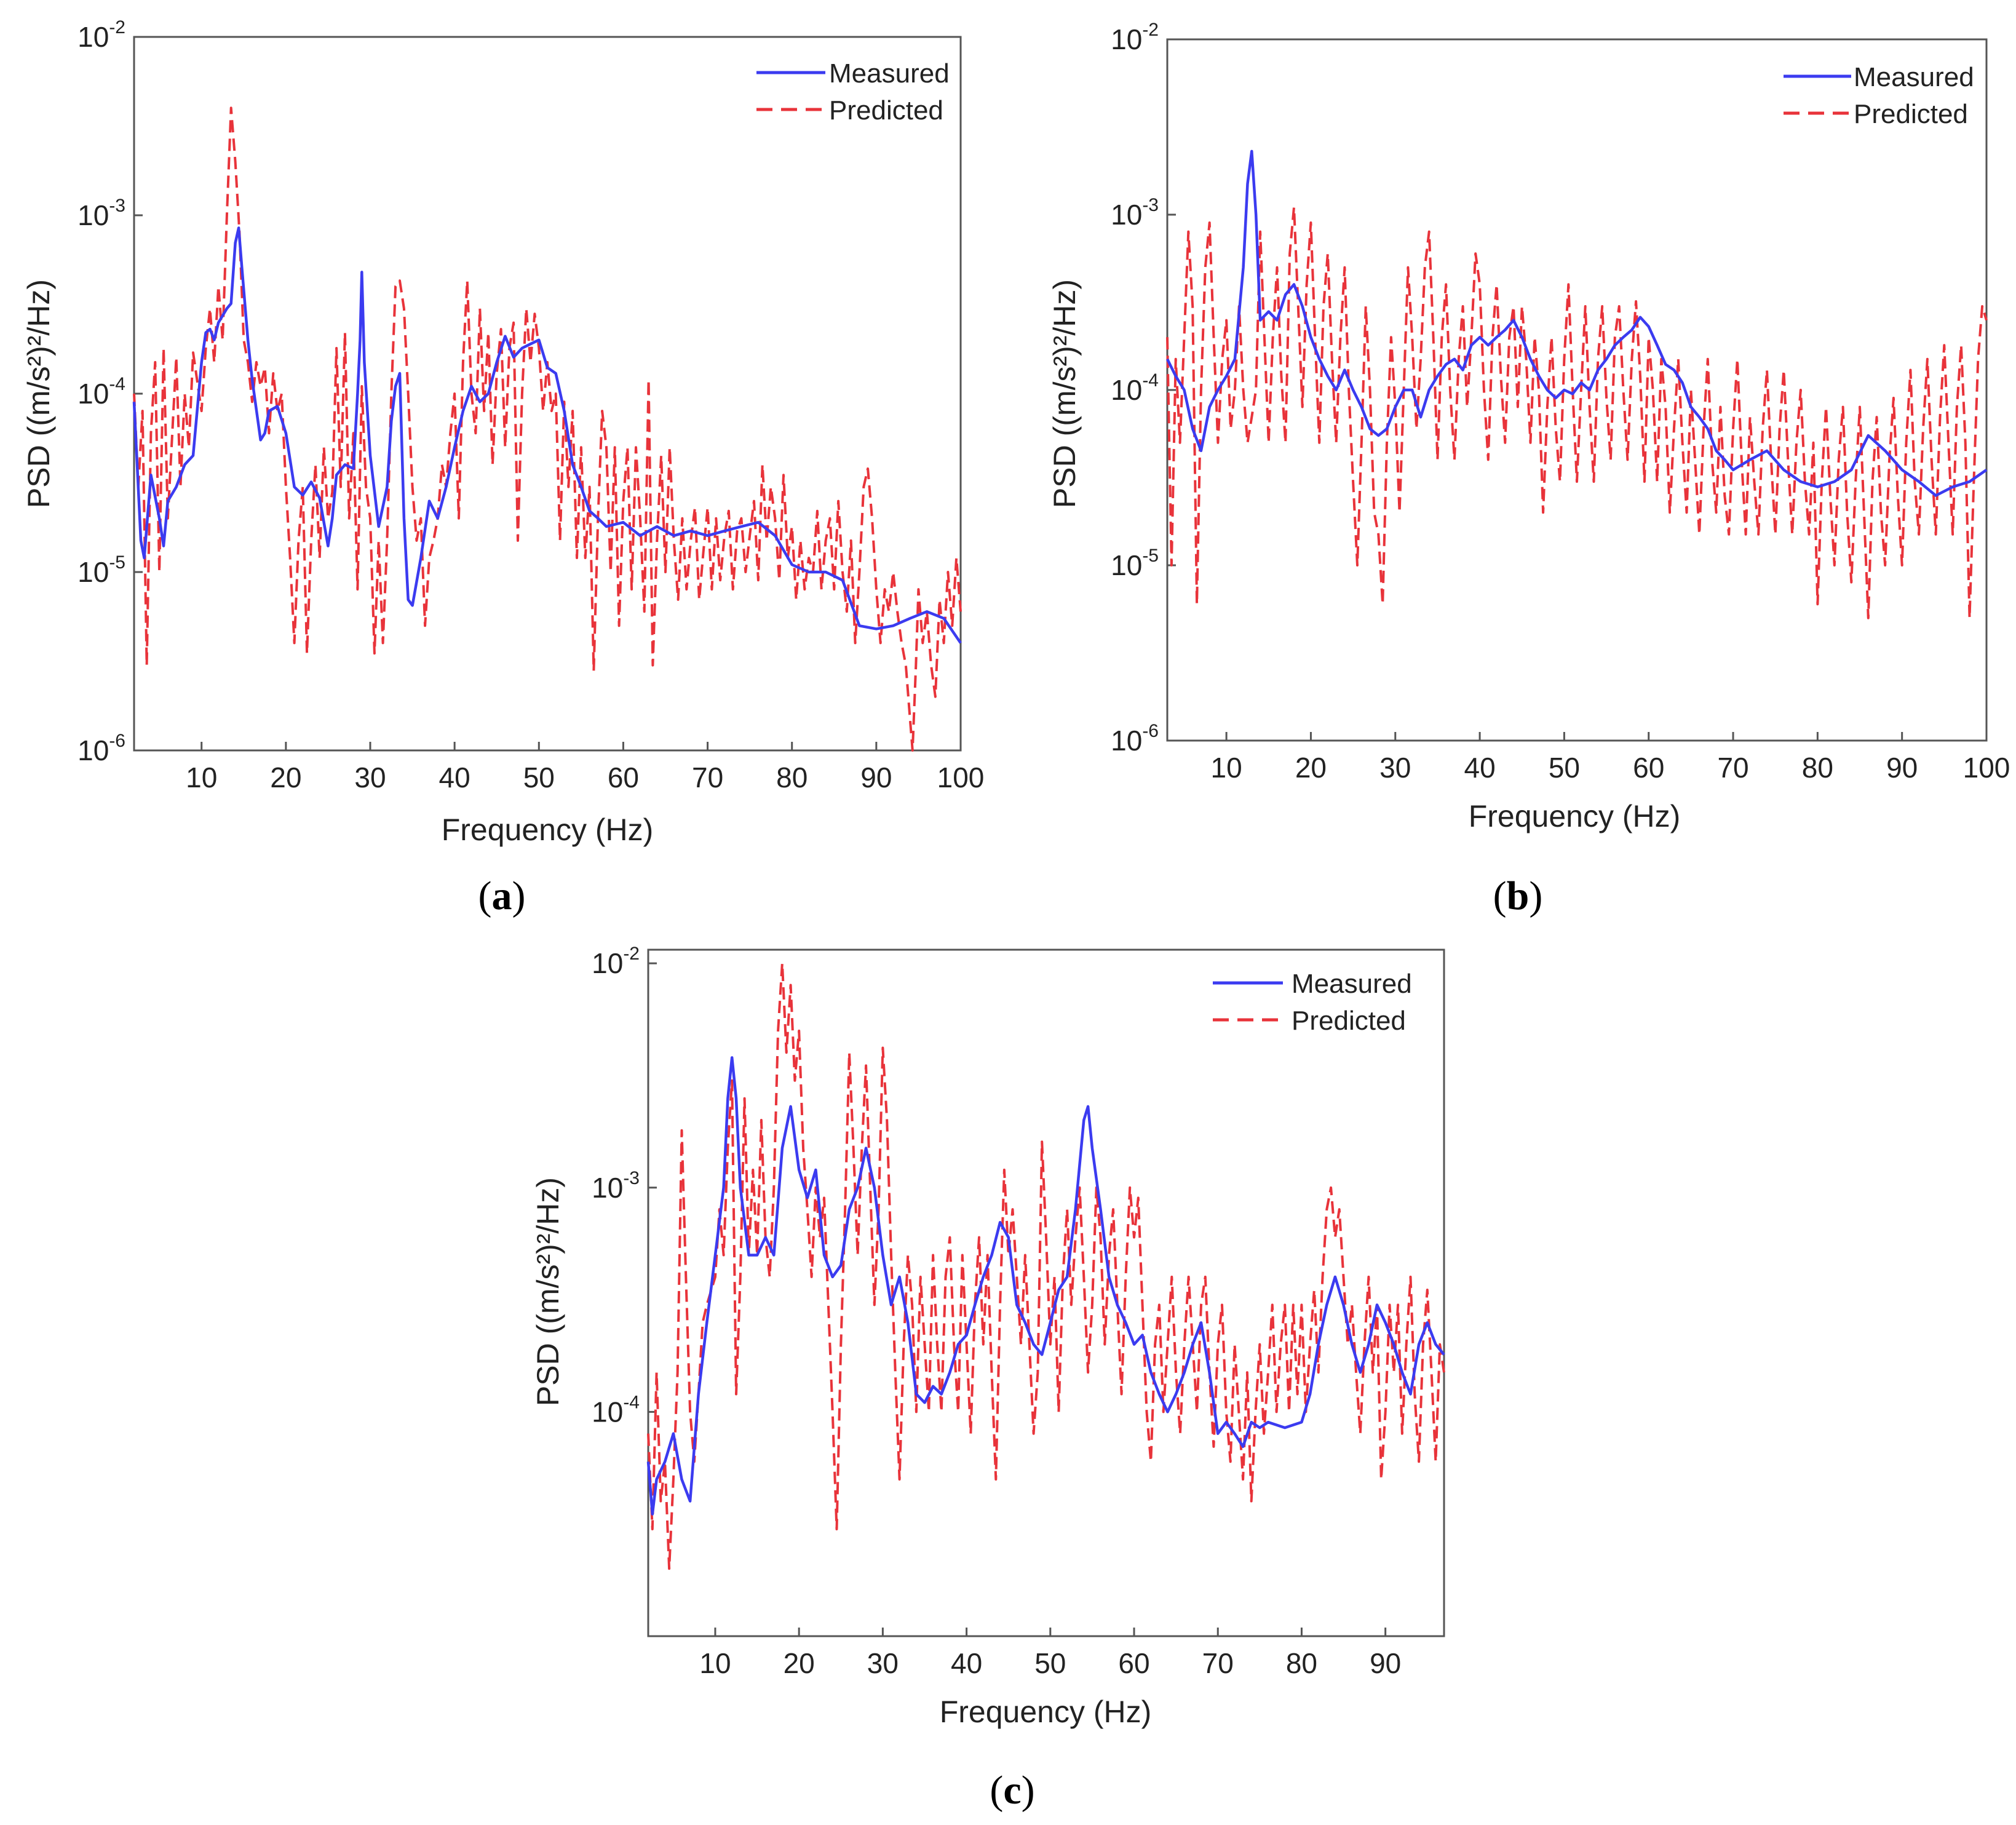 This screenshot has height=1825, width=2016. Describe the element at coordinates (1045, 1286) in the screenshot. I see `panel-c-measured-line` at that location.